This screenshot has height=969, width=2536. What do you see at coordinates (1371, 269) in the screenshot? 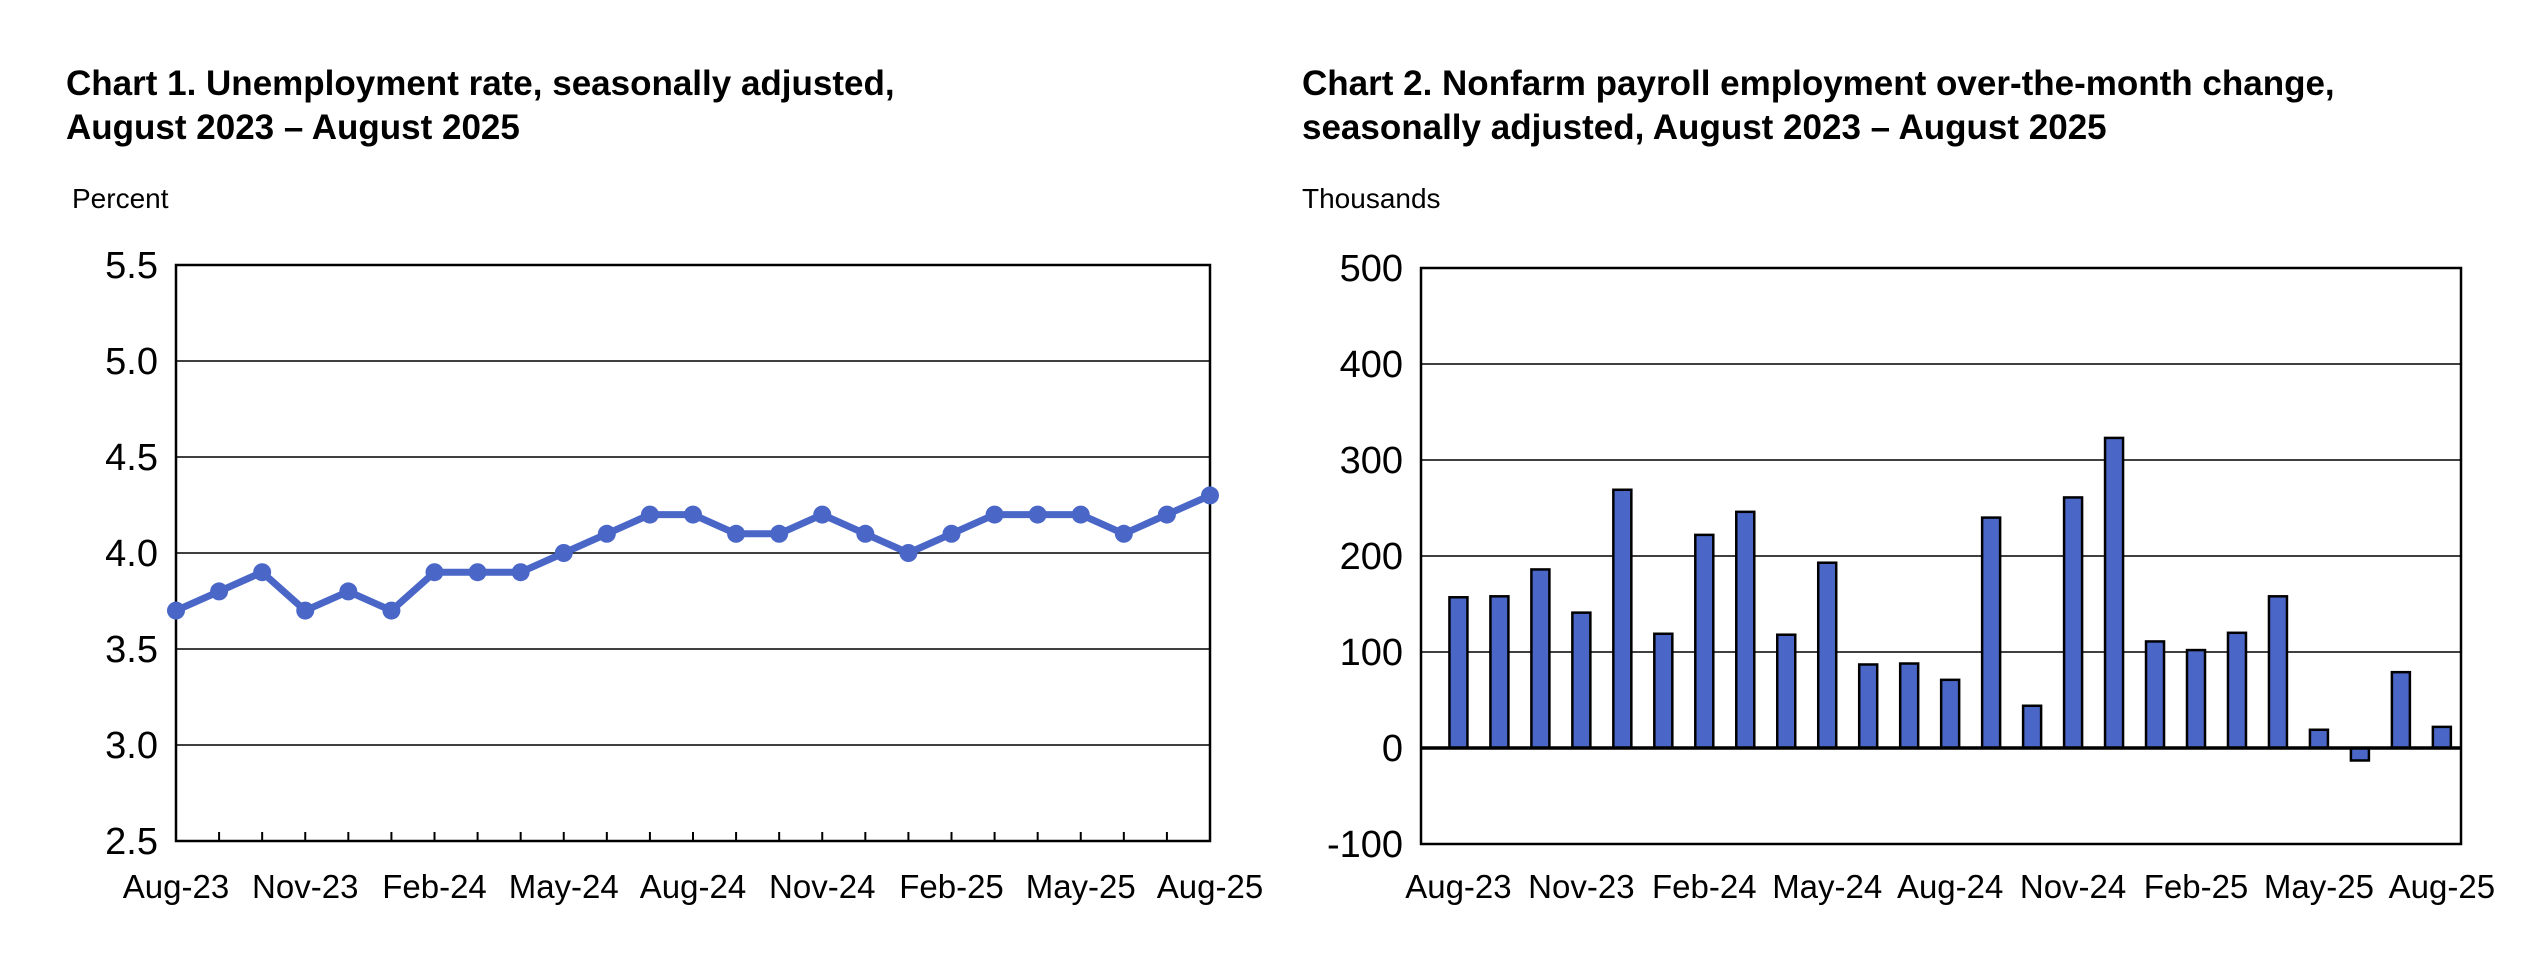
I see `chart2-y-tick-label: 500` at bounding box center [1371, 269].